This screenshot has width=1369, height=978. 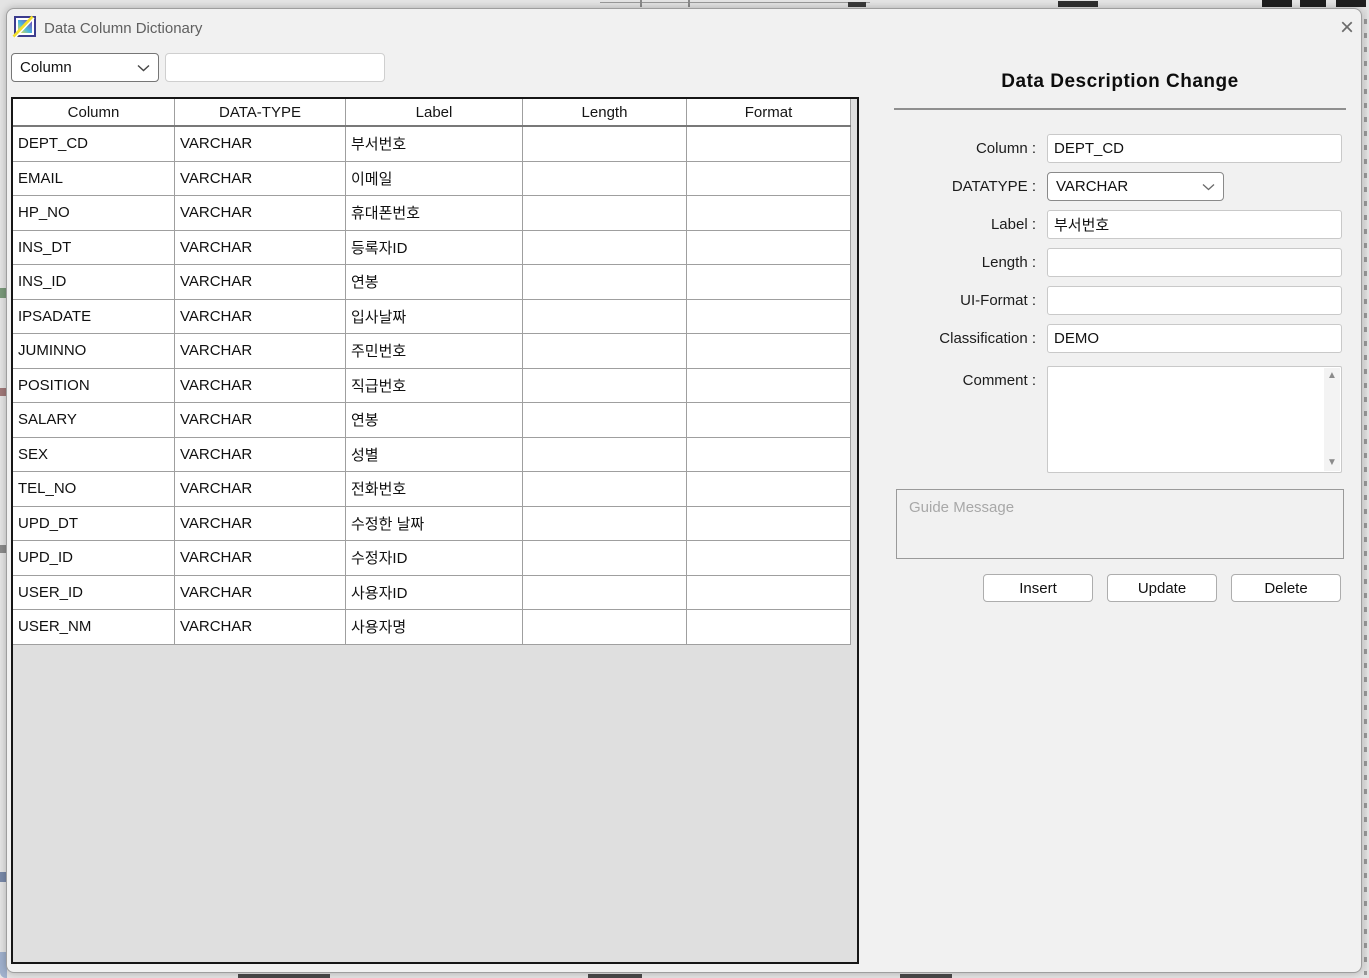 I want to click on table-cell: HP_NO, so click(x=94, y=213).